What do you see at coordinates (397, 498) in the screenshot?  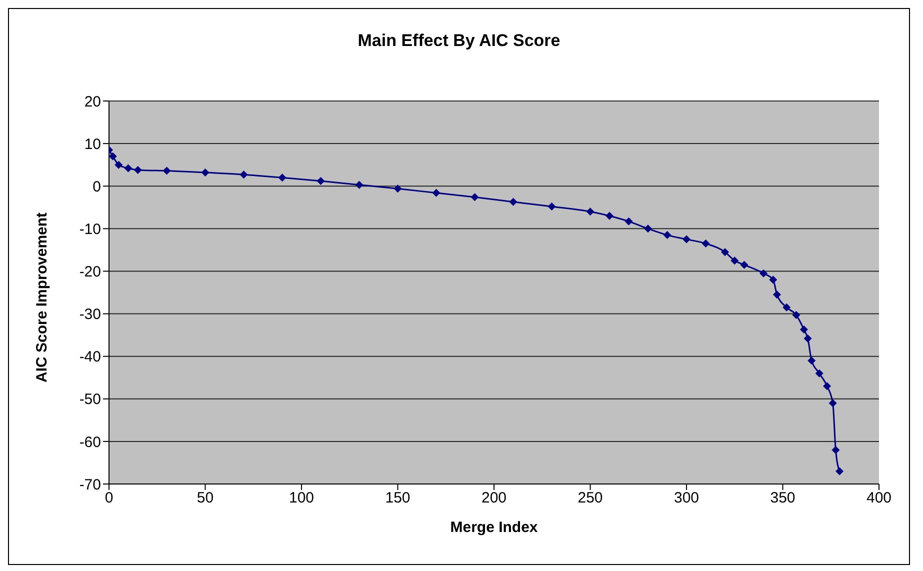 I see `x-tick-label: 150` at bounding box center [397, 498].